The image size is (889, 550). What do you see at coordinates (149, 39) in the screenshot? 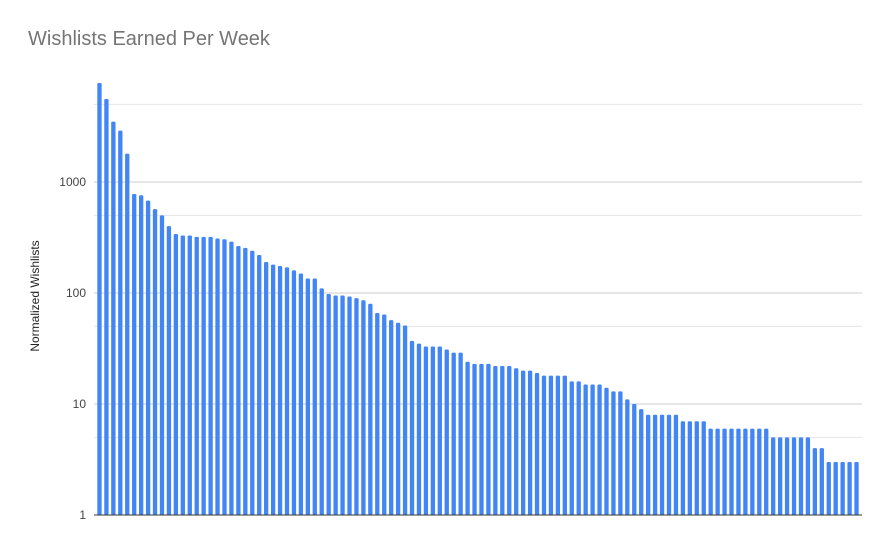
I see `chart-title: Wishlists Earned Per Week` at bounding box center [149, 39].